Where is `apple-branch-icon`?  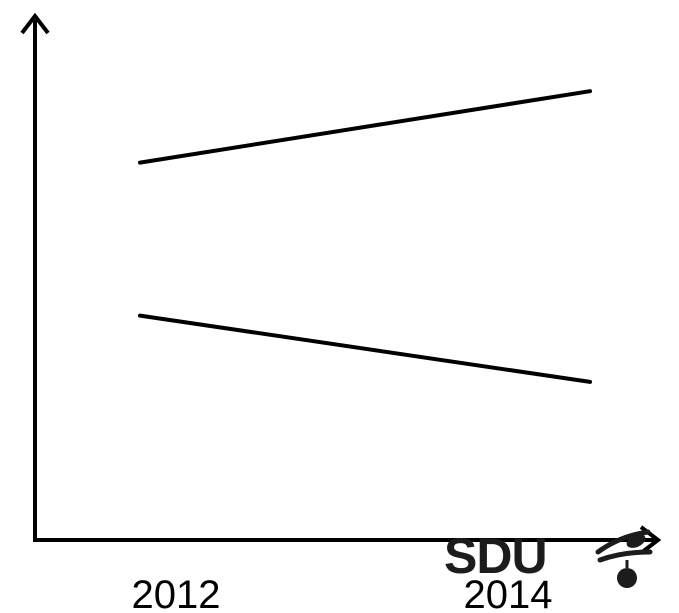 apple-branch-icon is located at coordinates (624, 558).